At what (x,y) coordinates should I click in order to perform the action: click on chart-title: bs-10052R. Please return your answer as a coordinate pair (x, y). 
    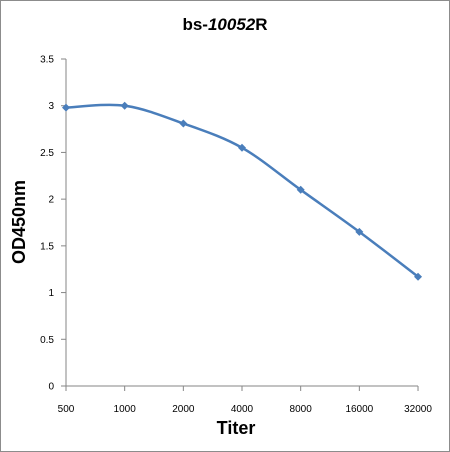
    Looking at the image, I should click on (224, 24).